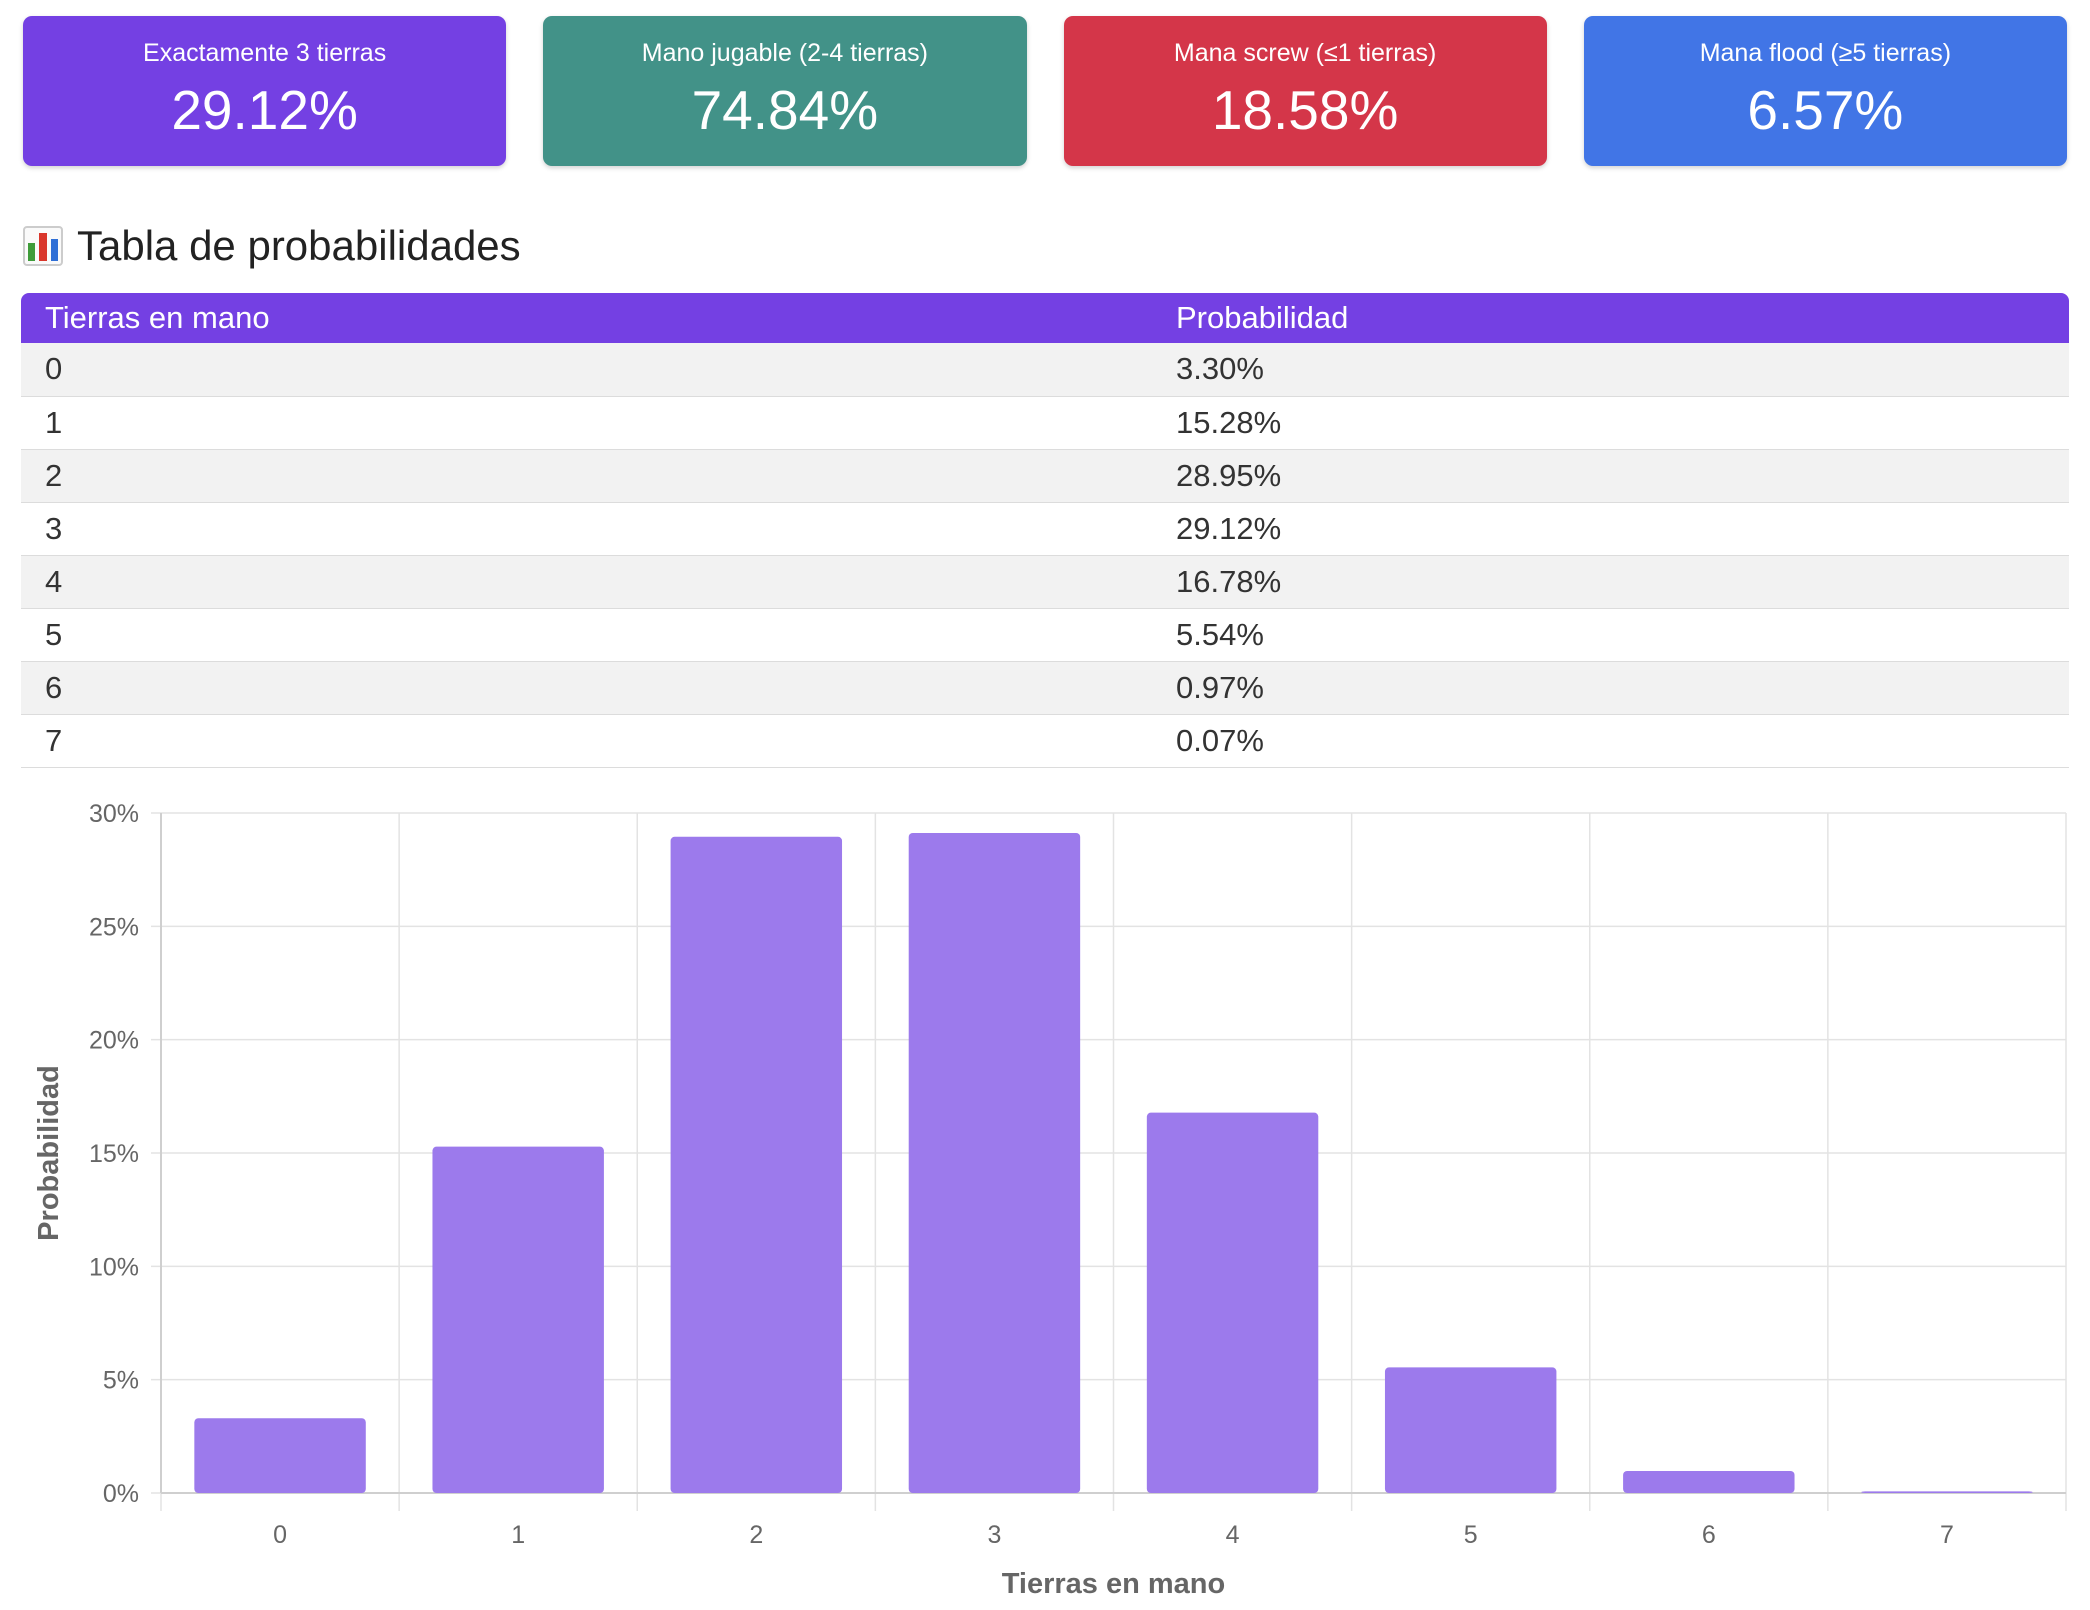 The image size is (2090, 1610). Describe the element at coordinates (1610, 582) in the screenshot. I see `probability-cell: 16.78%` at that location.